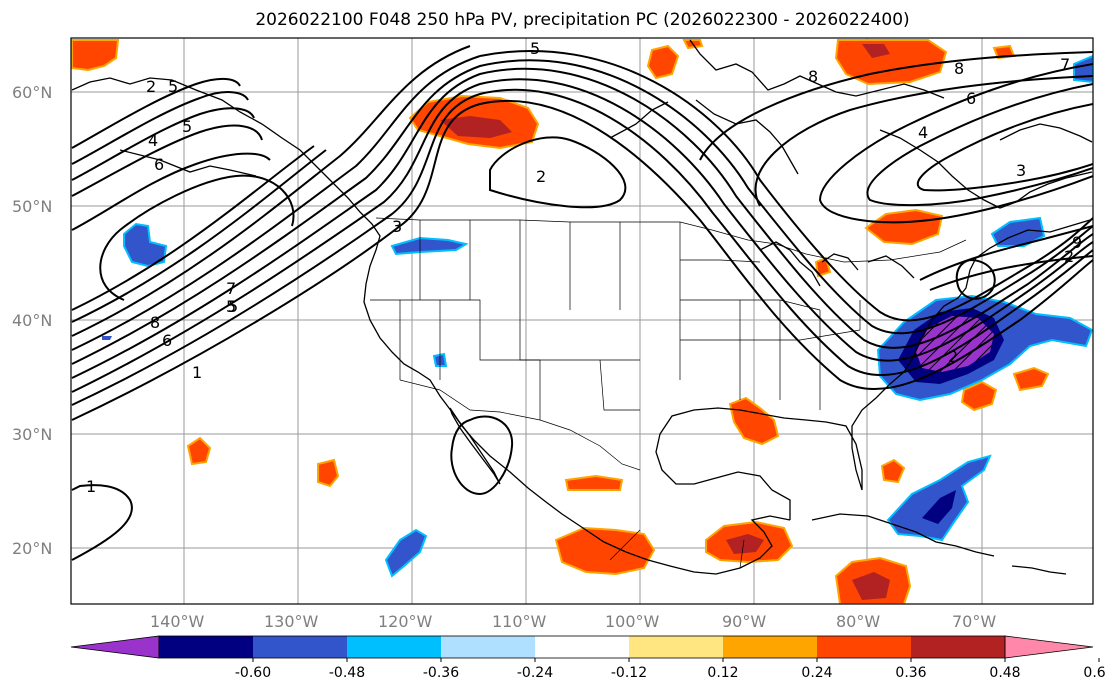  I want to click on lon-label: 100°W, so click(632, 621).